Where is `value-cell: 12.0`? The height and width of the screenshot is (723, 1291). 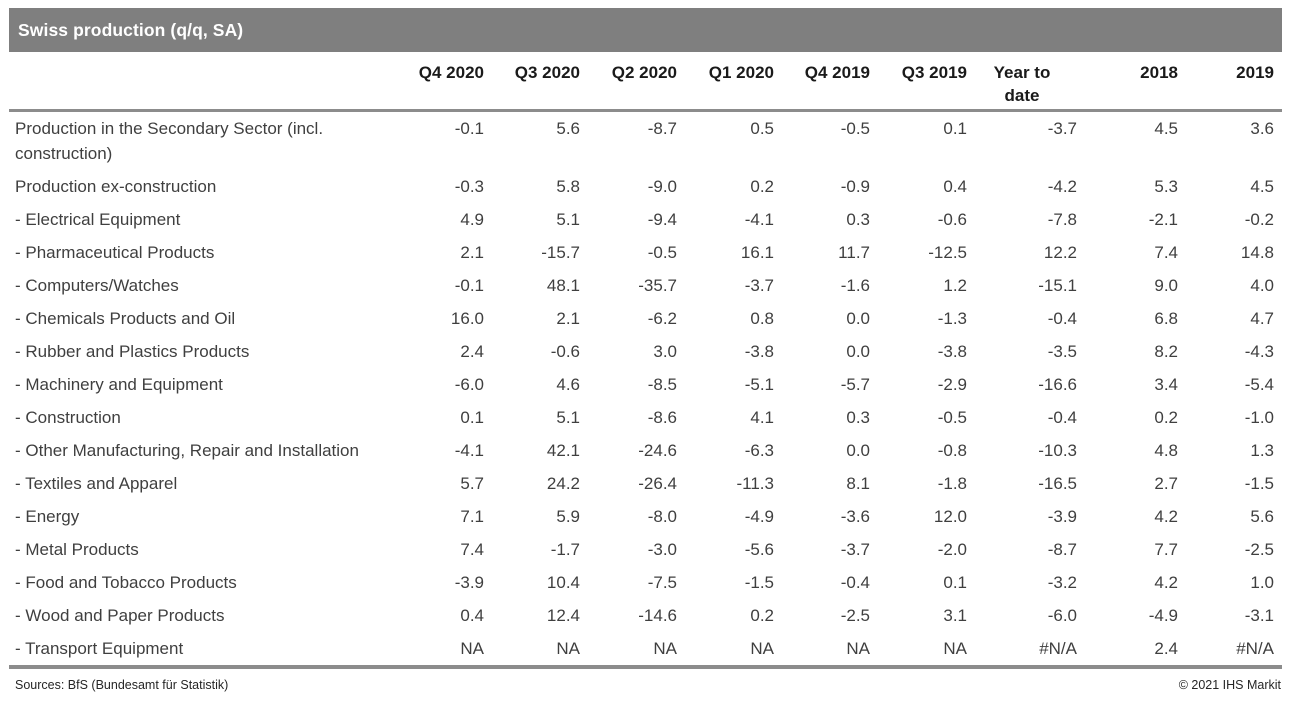
value-cell: 12.0 is located at coordinates (950, 516).